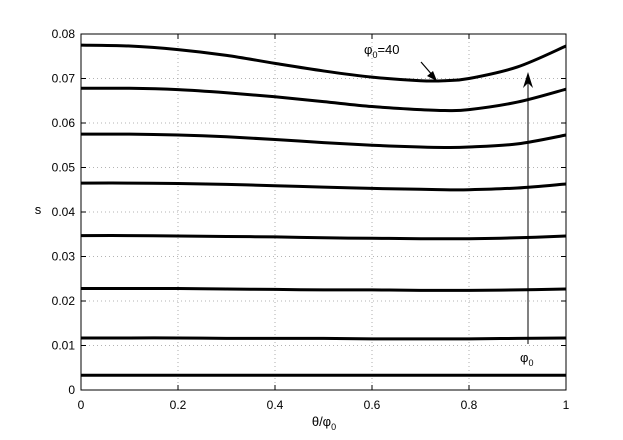  I want to click on x-tick-label: 0.8, so click(469, 405).